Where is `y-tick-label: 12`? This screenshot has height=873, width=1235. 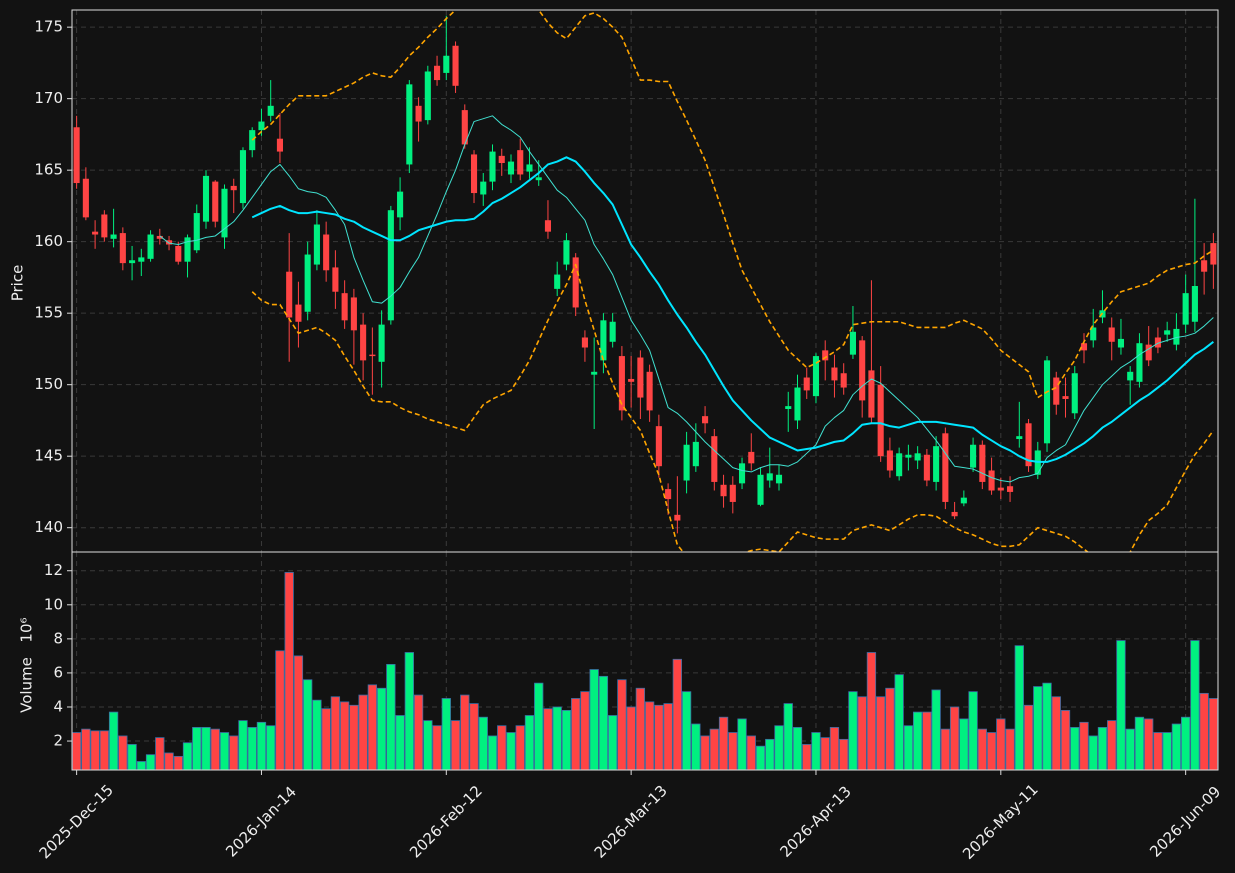
y-tick-label: 12 is located at coordinates (53, 570).